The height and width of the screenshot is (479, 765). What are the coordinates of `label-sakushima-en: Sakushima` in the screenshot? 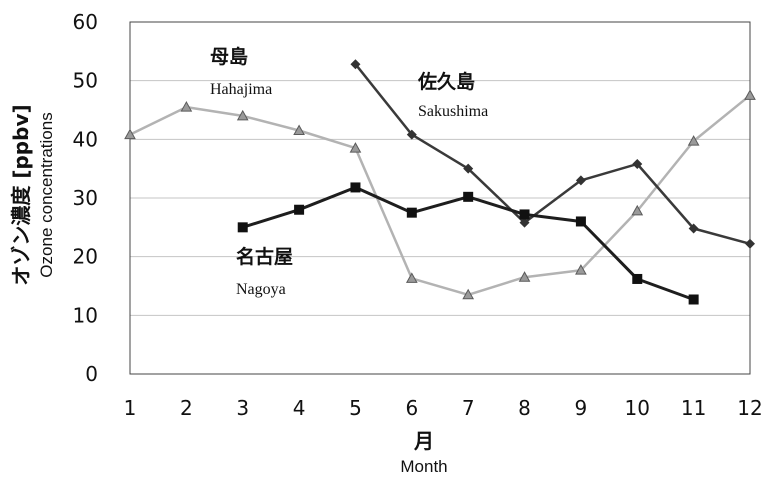 It's located at (453, 111).